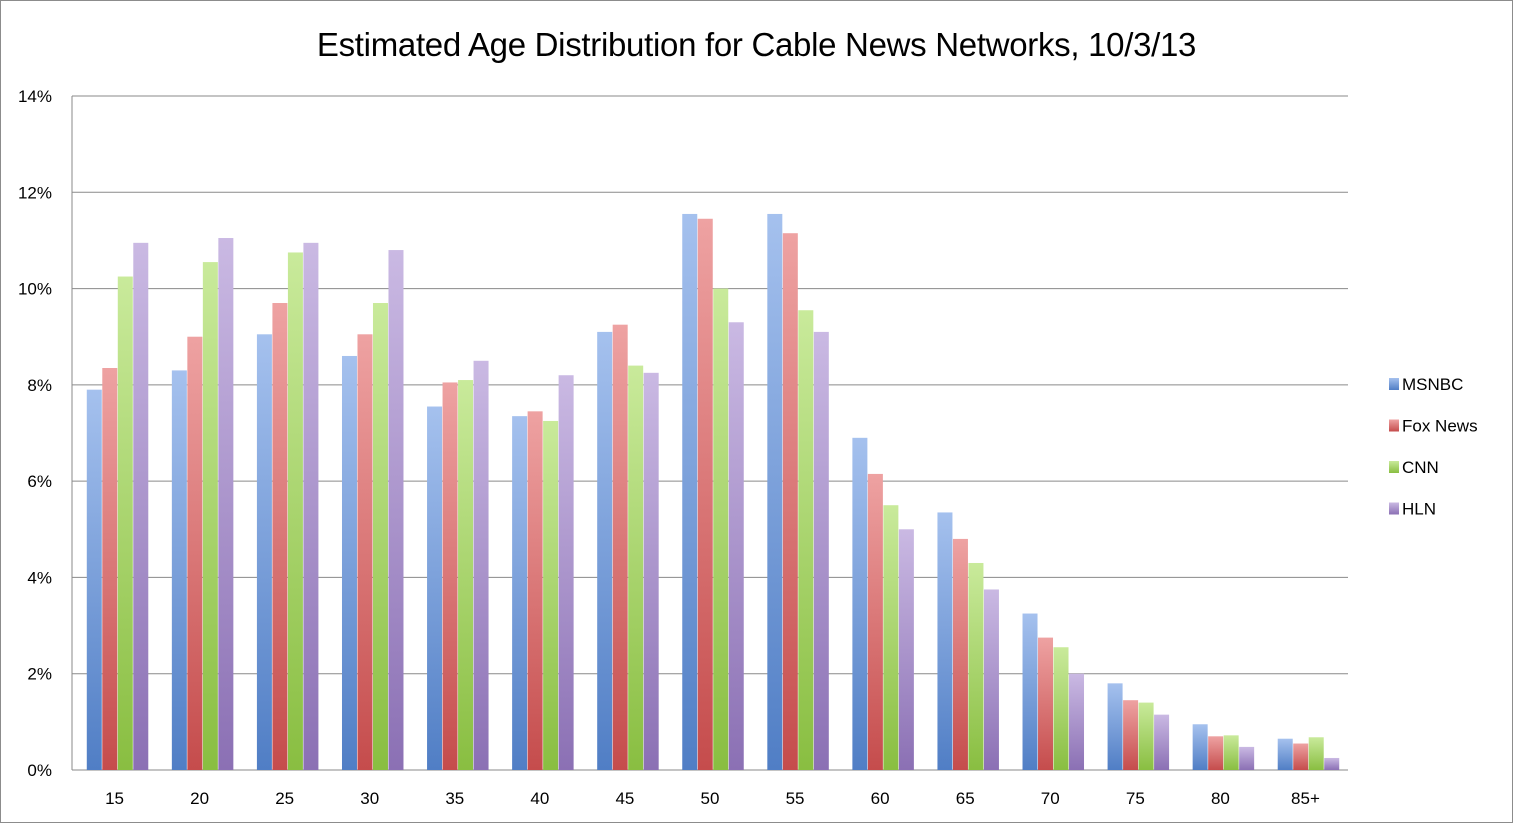 This screenshot has height=823, width=1513. What do you see at coordinates (1440, 426) in the screenshot?
I see `legend-label: Fox News` at bounding box center [1440, 426].